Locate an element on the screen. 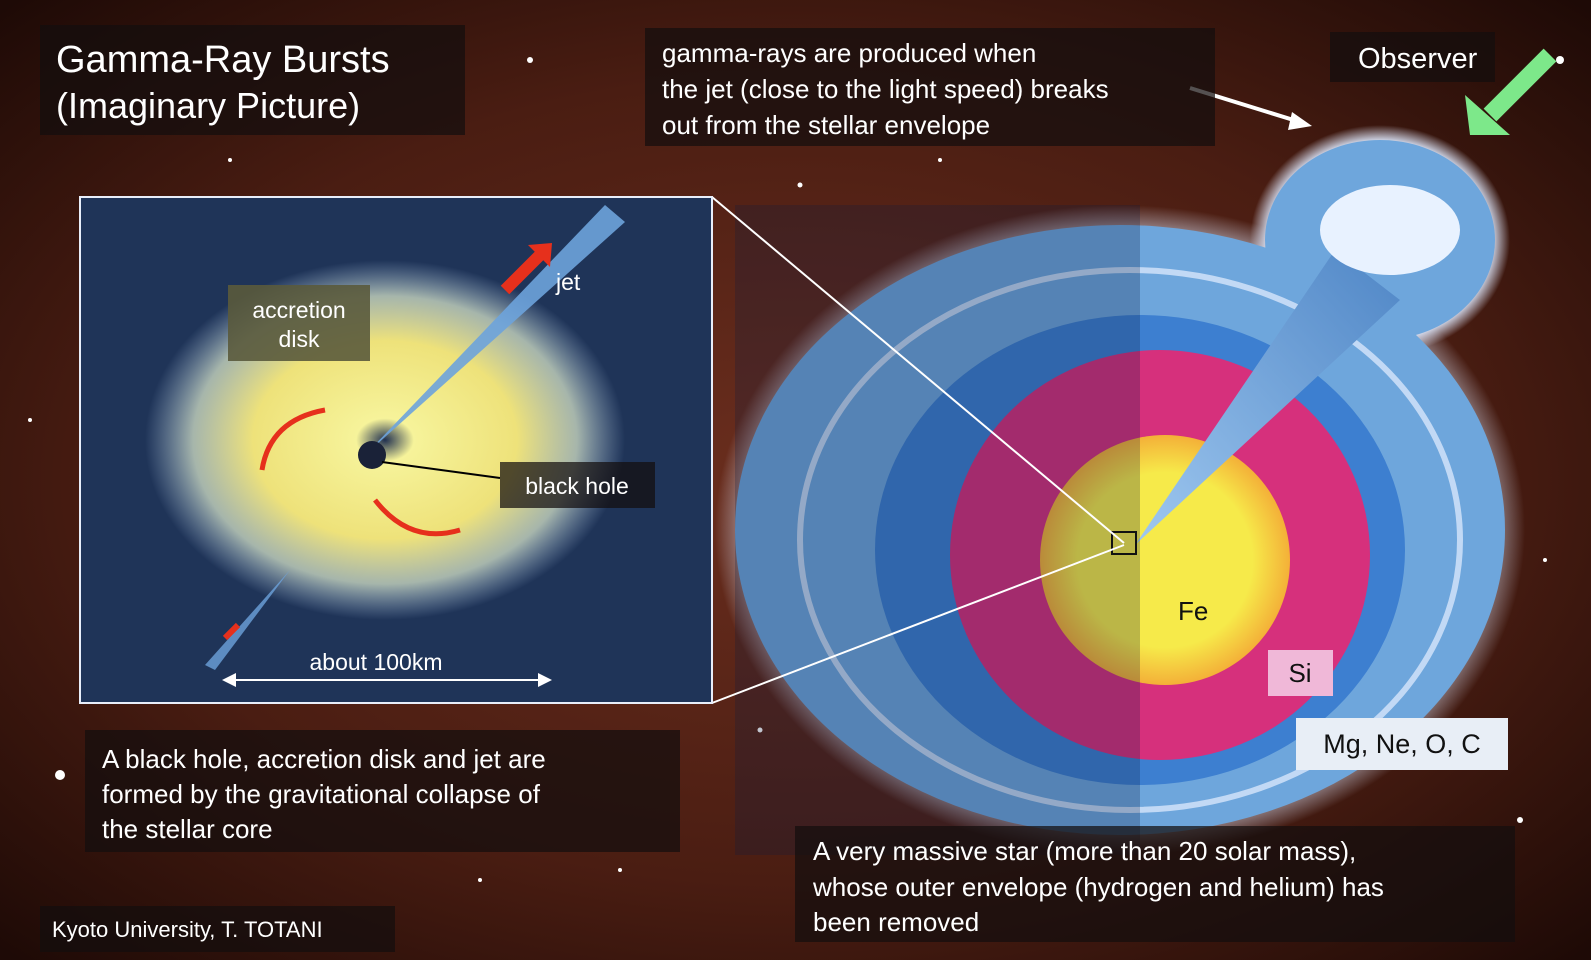 The image size is (1591, 960). credit-box is located at coordinates (217, 929).